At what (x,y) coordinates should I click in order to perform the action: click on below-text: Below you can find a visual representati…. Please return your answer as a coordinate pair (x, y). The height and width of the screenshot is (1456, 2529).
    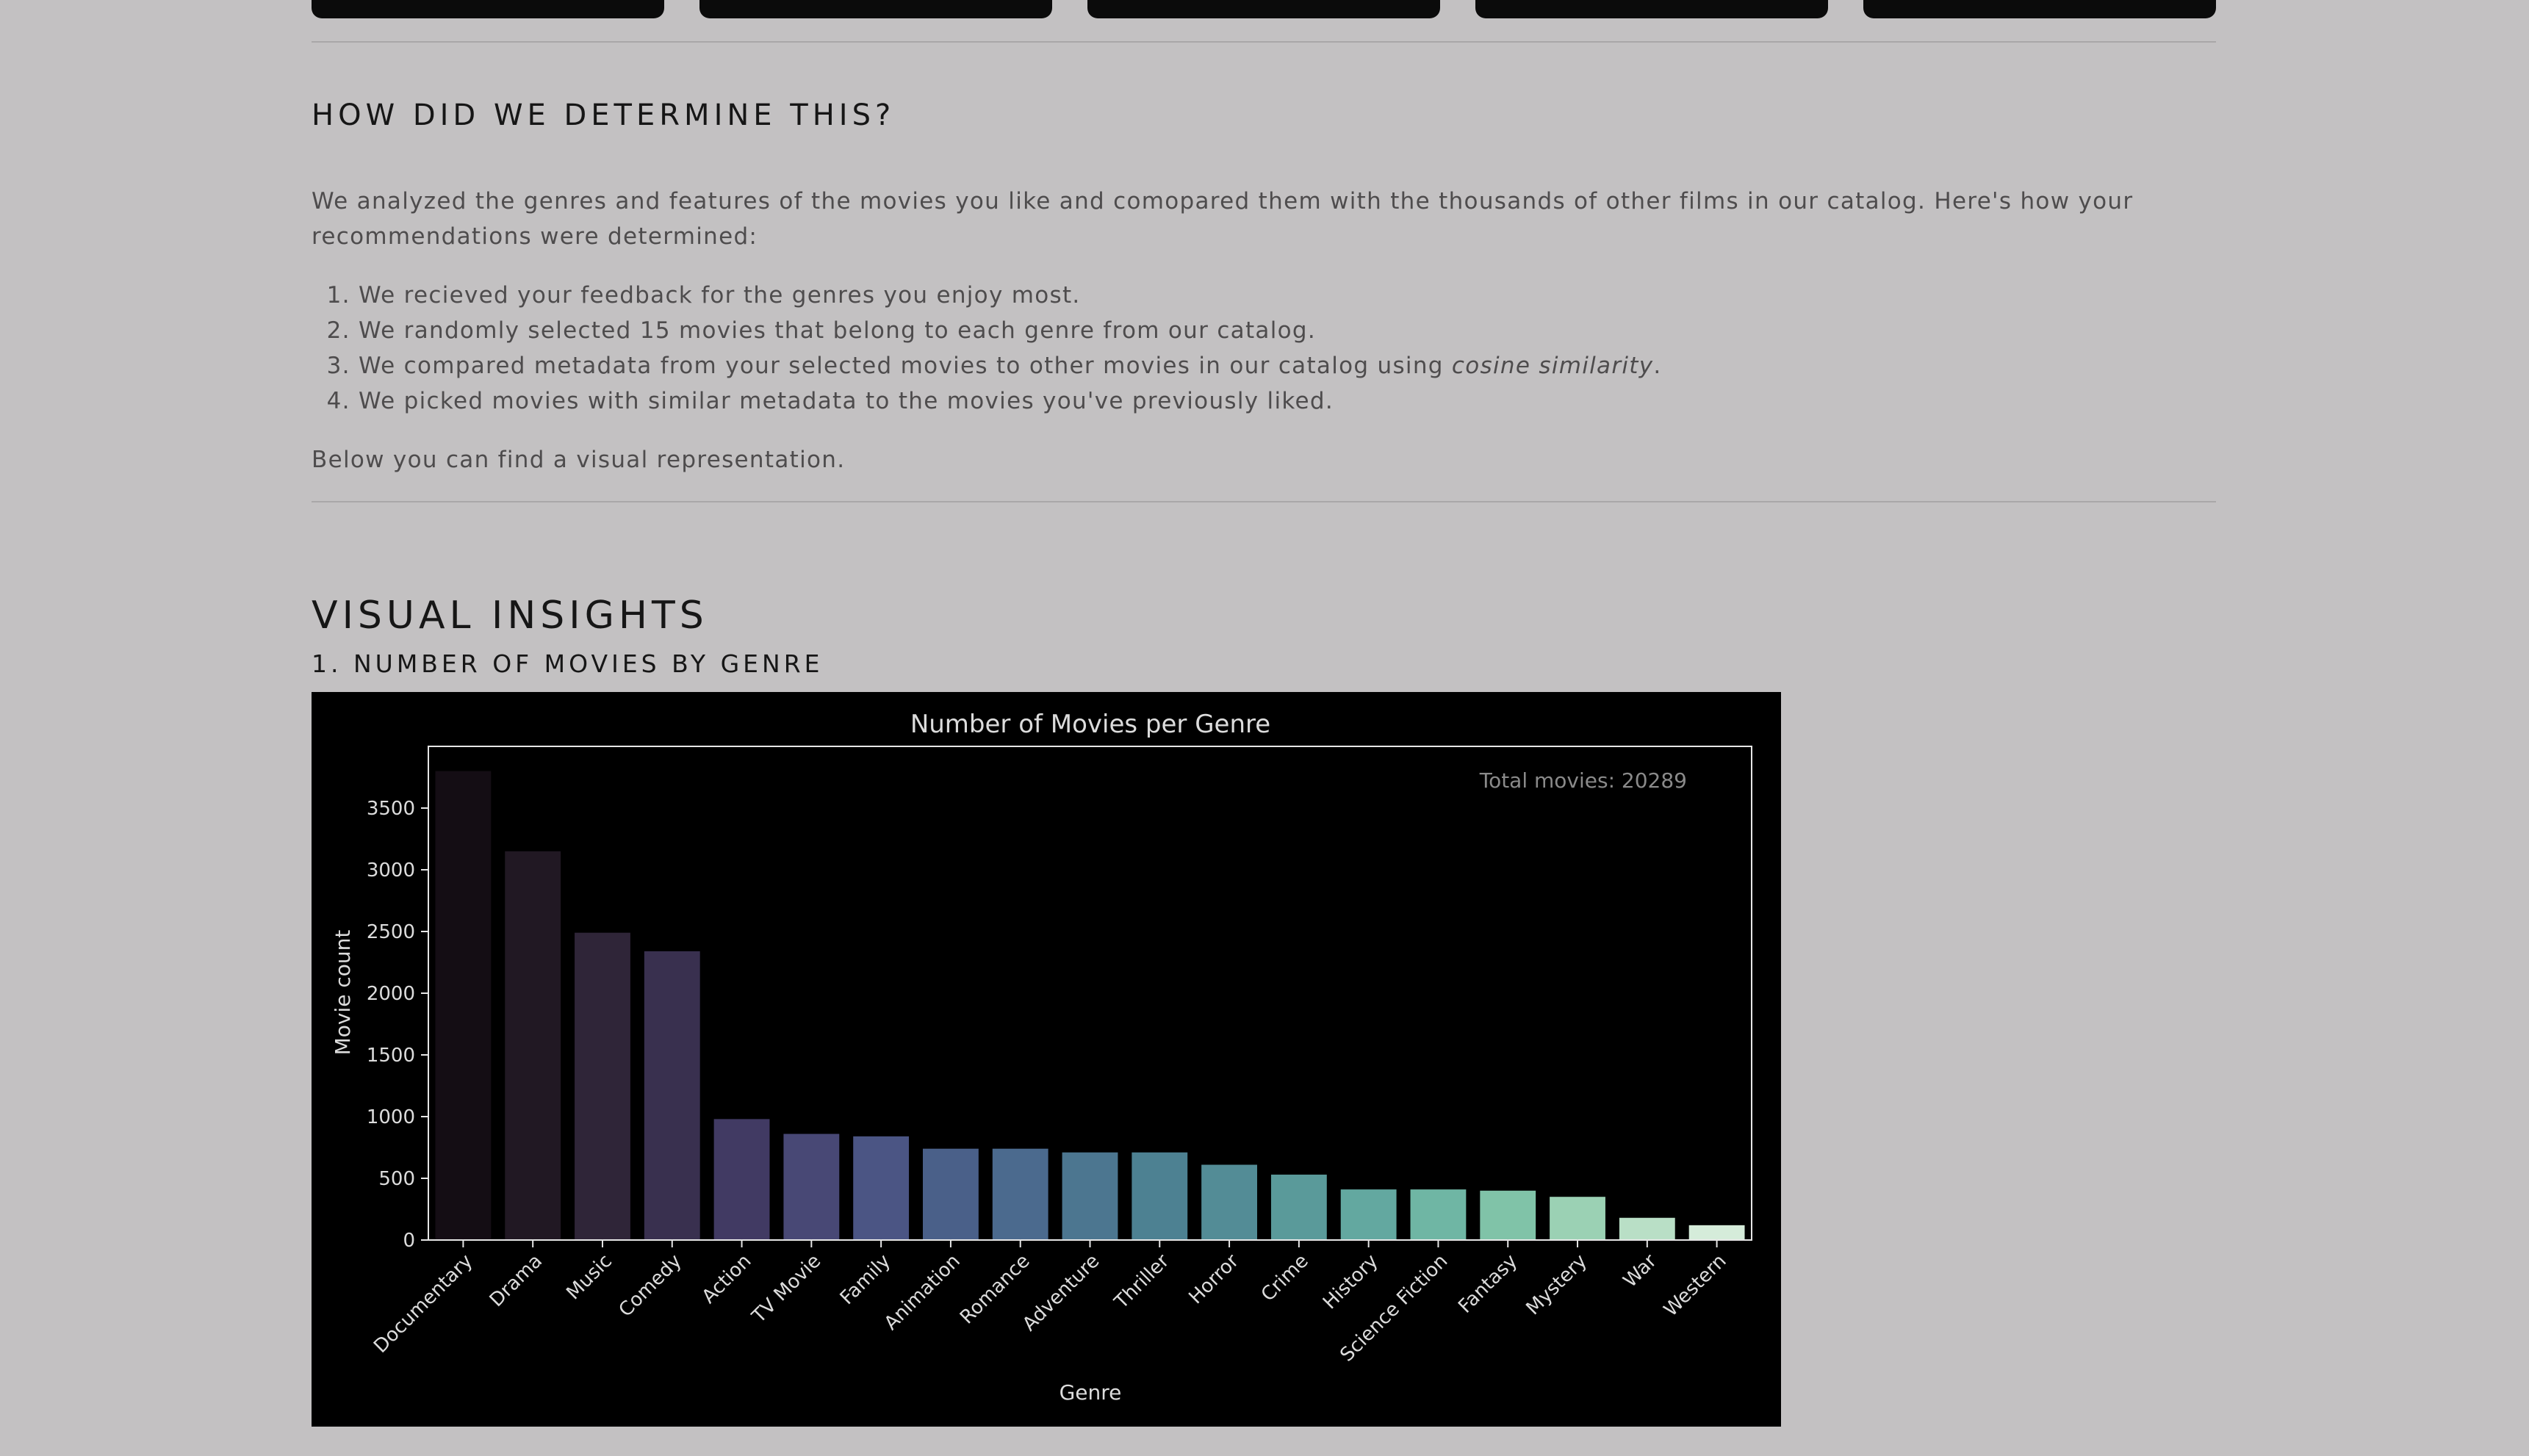
    Looking at the image, I should click on (579, 460).